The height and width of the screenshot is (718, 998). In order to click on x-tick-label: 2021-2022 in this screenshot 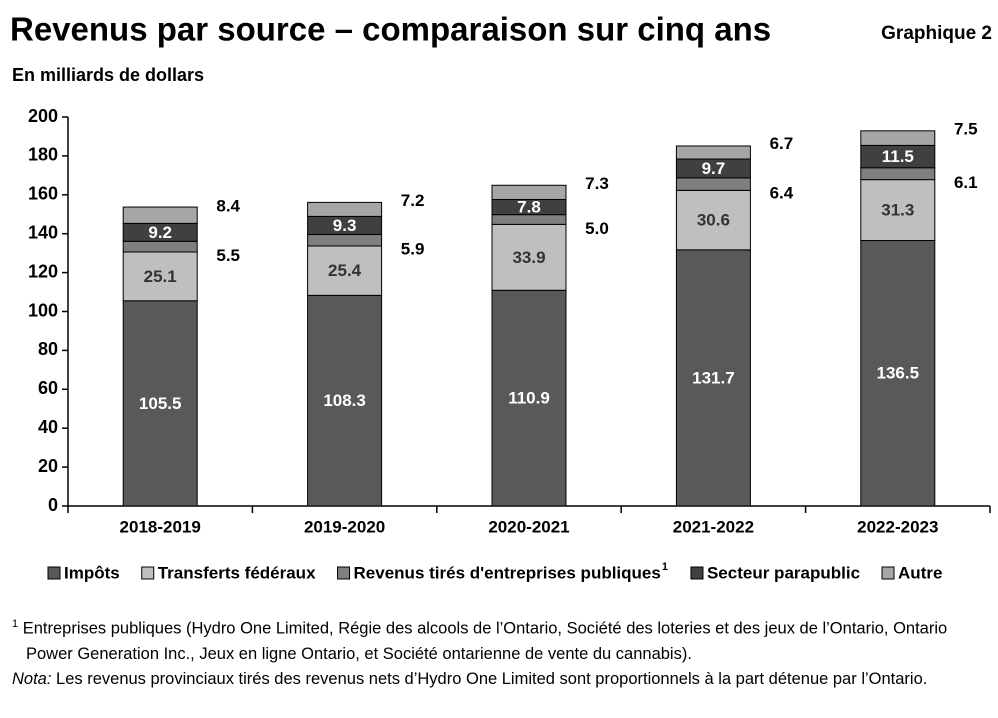, I will do `click(713, 526)`.